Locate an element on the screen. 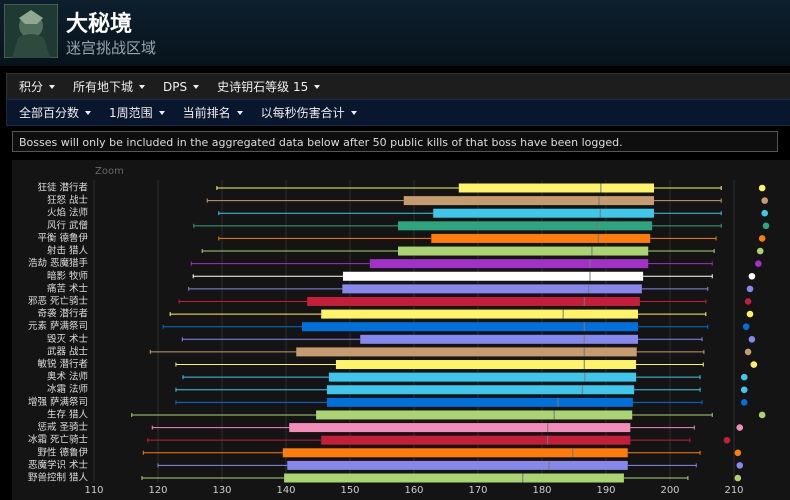 The height and width of the screenshot is (500, 790). x-tick-label: 190 is located at coordinates (605, 490).